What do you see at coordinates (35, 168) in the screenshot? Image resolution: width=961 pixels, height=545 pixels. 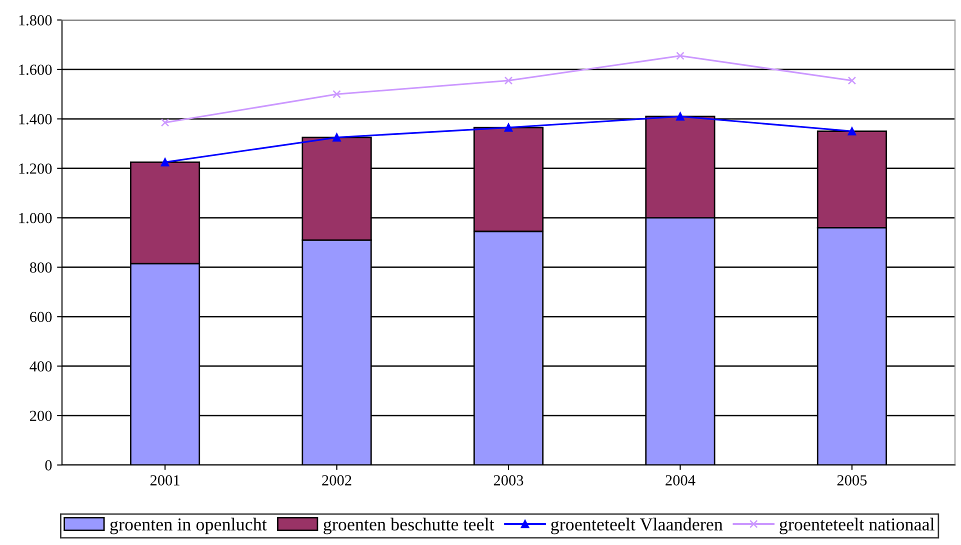 I see `y-tick-label: 1.200` at bounding box center [35, 168].